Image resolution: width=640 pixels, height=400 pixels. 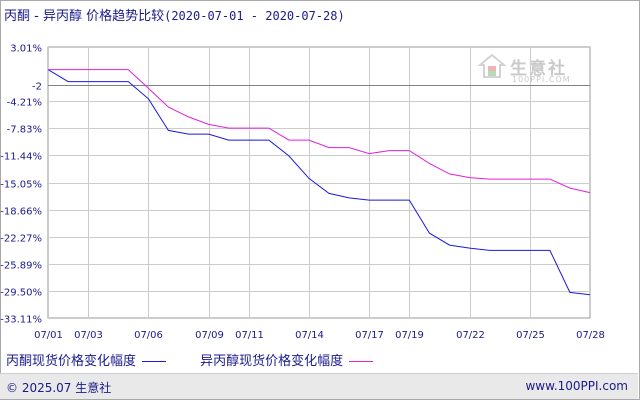 I want to click on footer-copyright: © 2025.07 生意社, so click(x=59, y=388).